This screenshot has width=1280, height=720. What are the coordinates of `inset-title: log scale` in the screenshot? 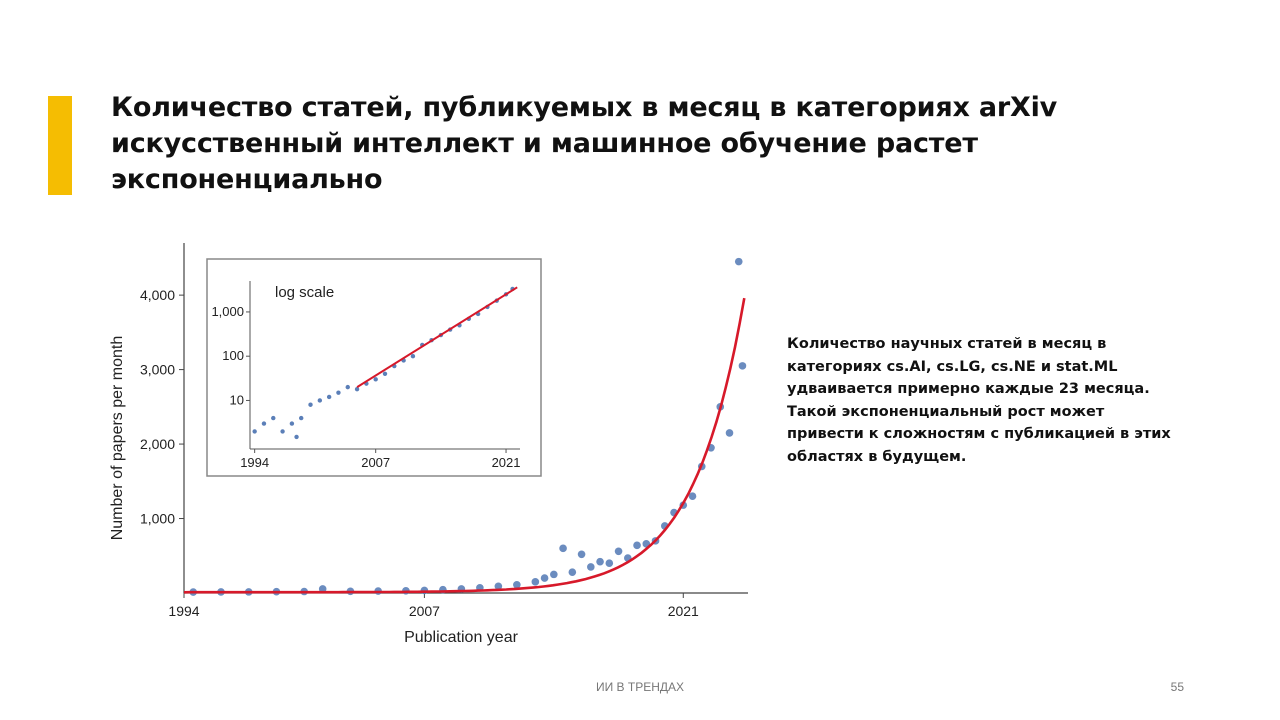 It's located at (304, 292).